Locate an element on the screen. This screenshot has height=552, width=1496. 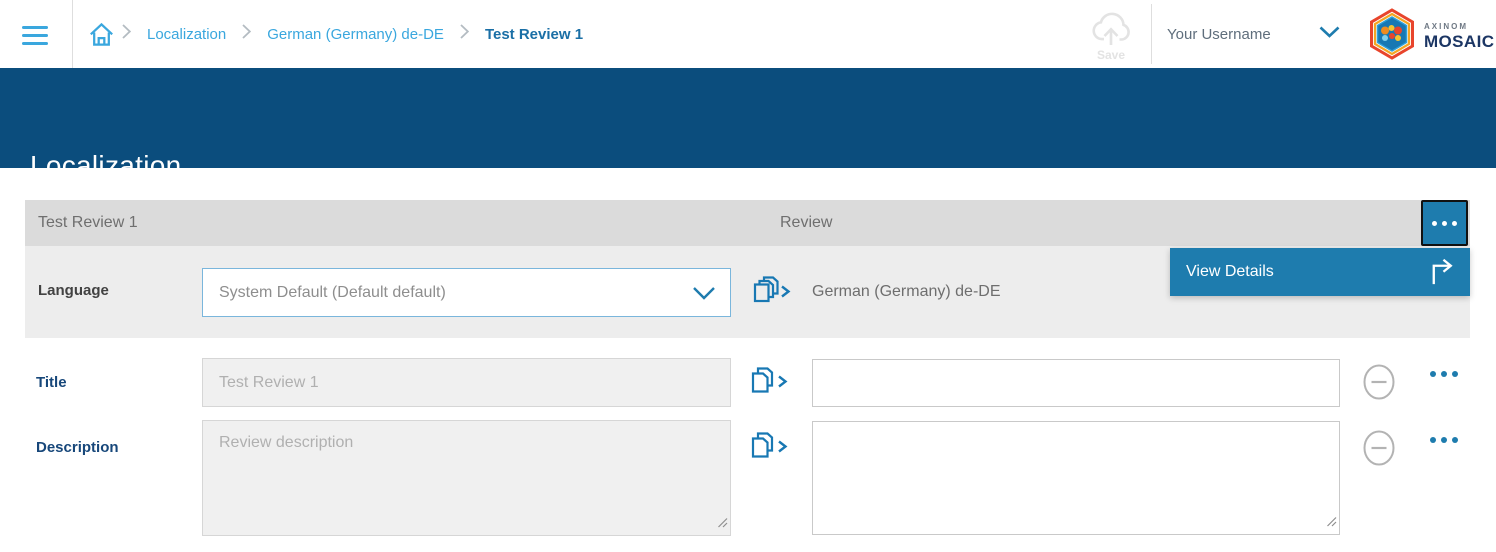
entity-more-options-button is located at coordinates (1444, 223).